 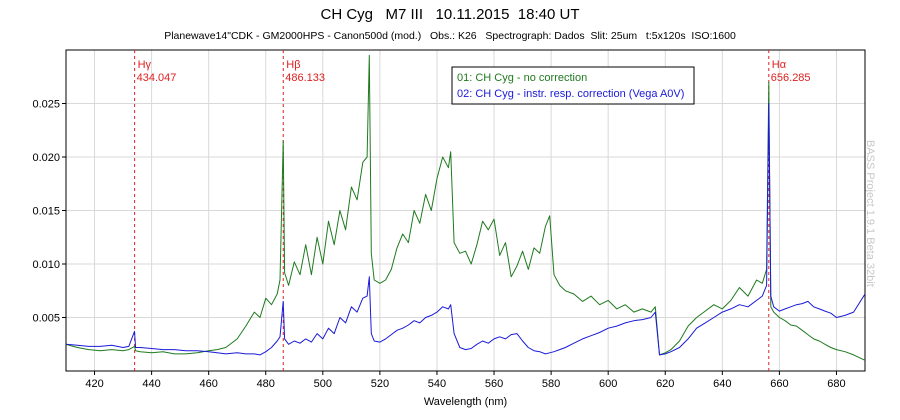 I want to click on x-tick-label: 460, so click(x=208, y=384).